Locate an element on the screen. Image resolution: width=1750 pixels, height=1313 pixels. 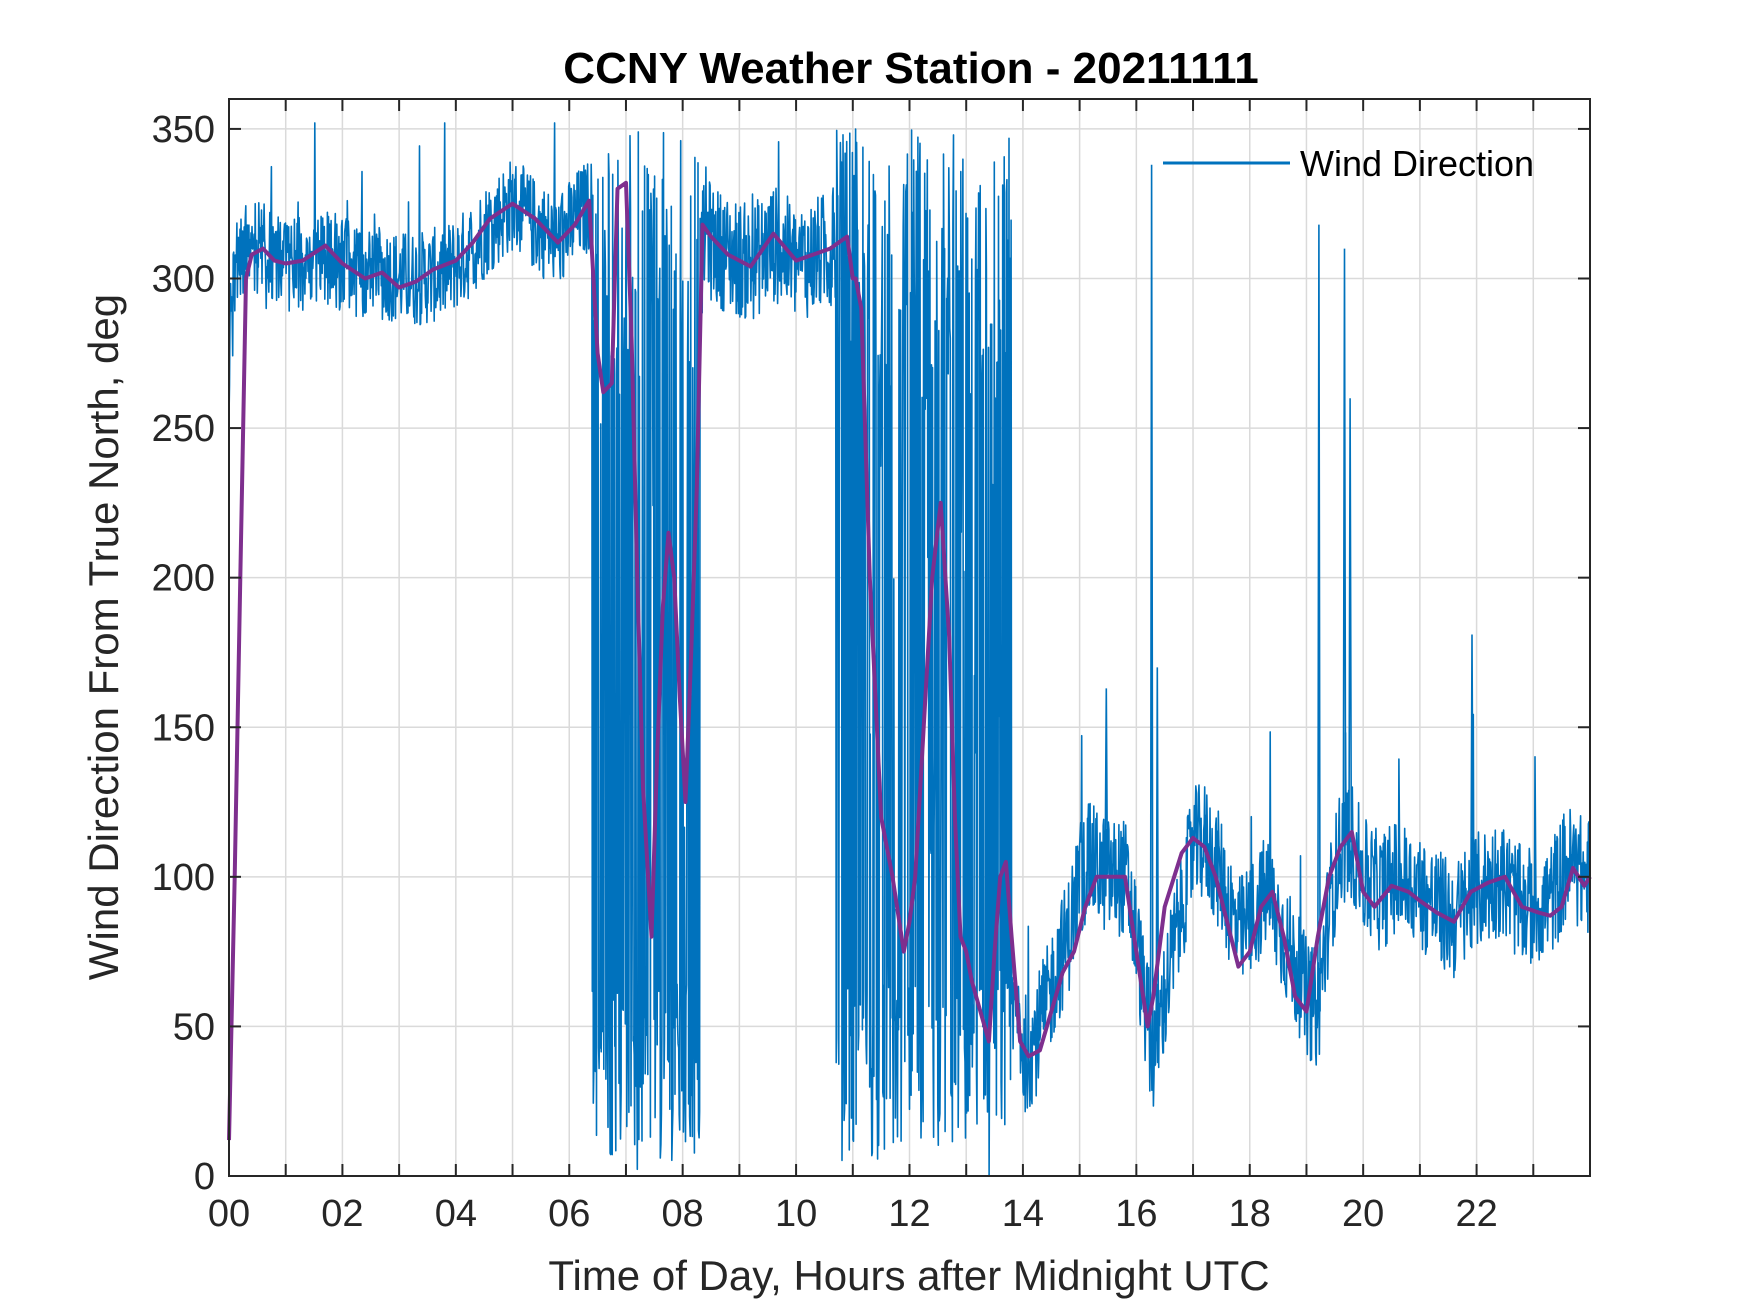
x-tick-label: 02 is located at coordinates (342, 1214).